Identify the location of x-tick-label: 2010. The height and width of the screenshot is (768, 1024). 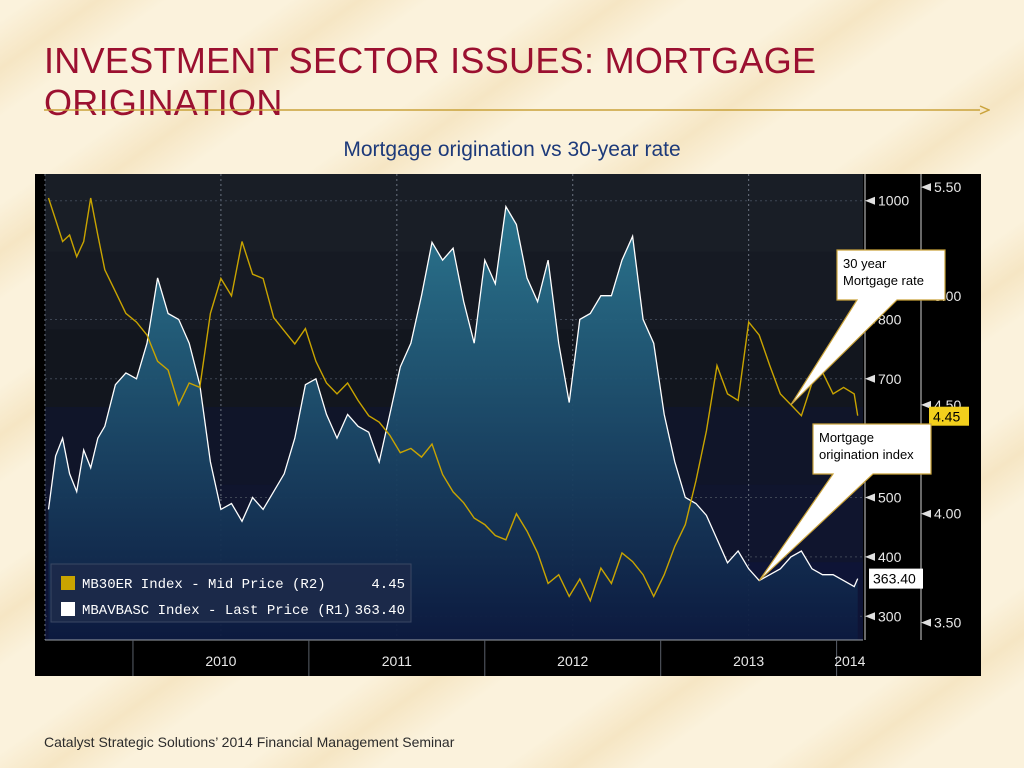
(220, 661).